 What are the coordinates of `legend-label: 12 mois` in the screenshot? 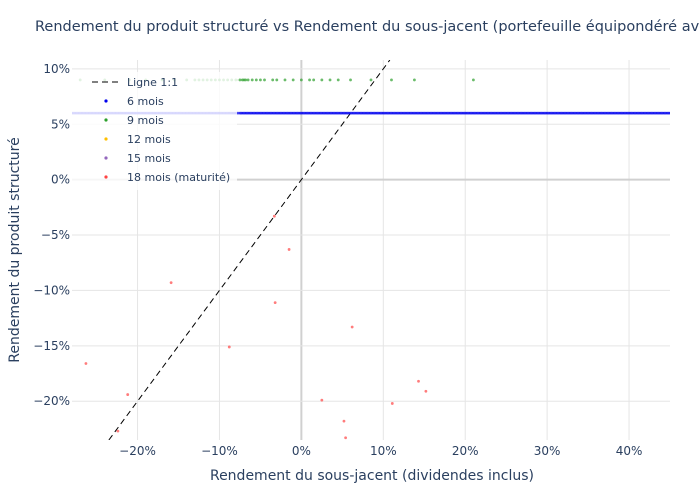 It's located at (149, 139).